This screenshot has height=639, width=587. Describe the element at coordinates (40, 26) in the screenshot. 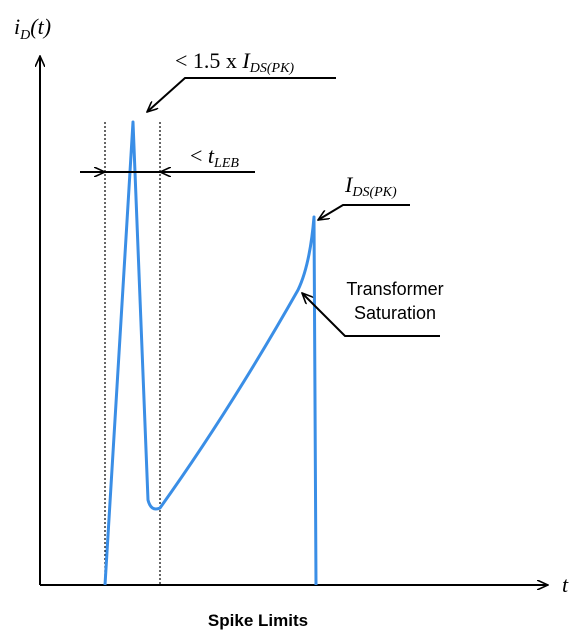

I see `label-suffix: (t)` at that location.